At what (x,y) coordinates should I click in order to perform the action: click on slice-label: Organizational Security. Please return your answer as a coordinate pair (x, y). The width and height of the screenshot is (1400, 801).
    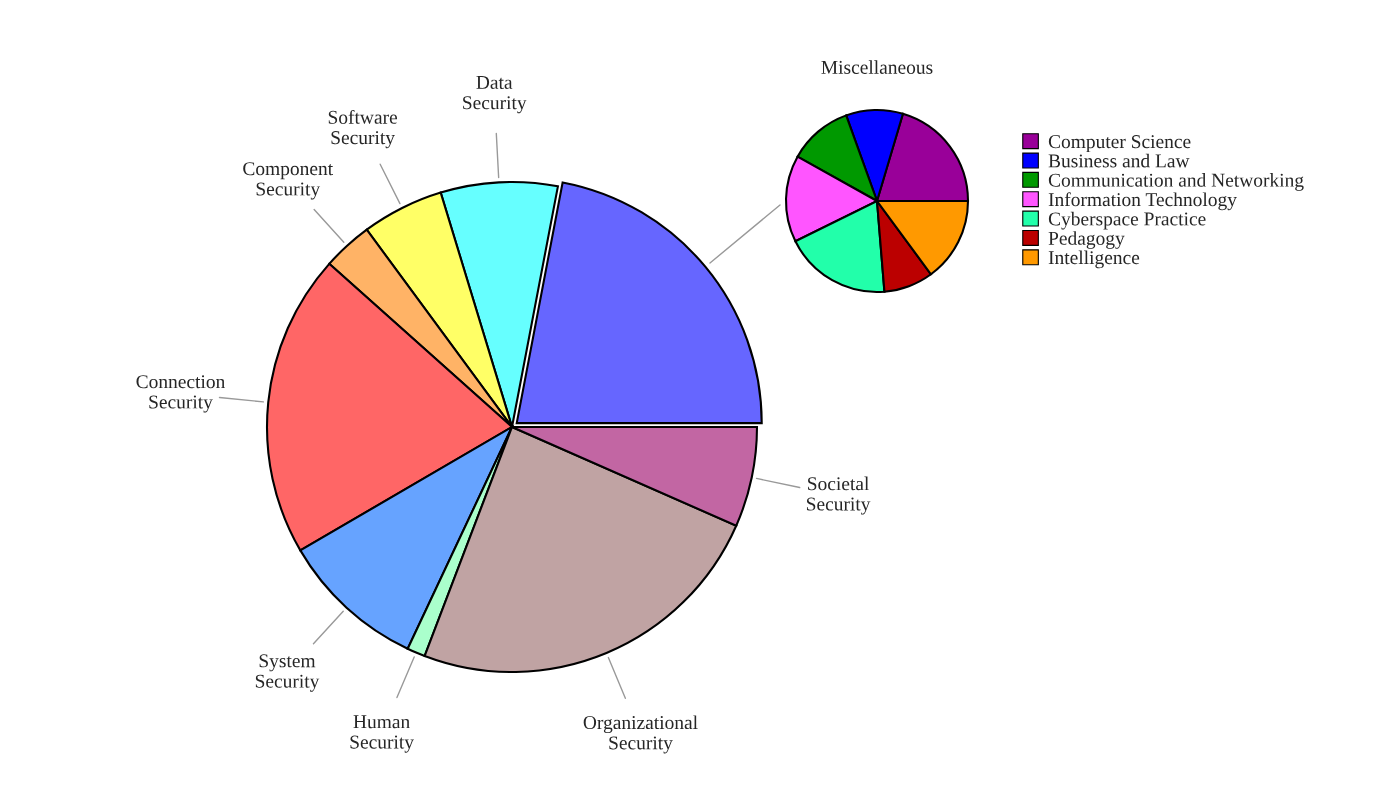
    Looking at the image, I should click on (640, 734).